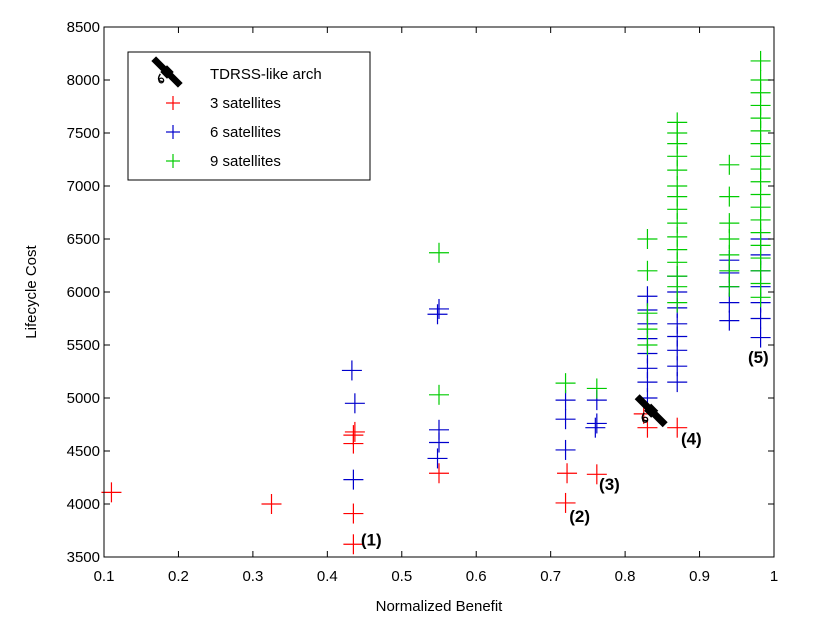 The width and height of the screenshot is (836, 634). Describe the element at coordinates (579, 516) in the screenshot. I see `annotation-label: (2)` at that location.